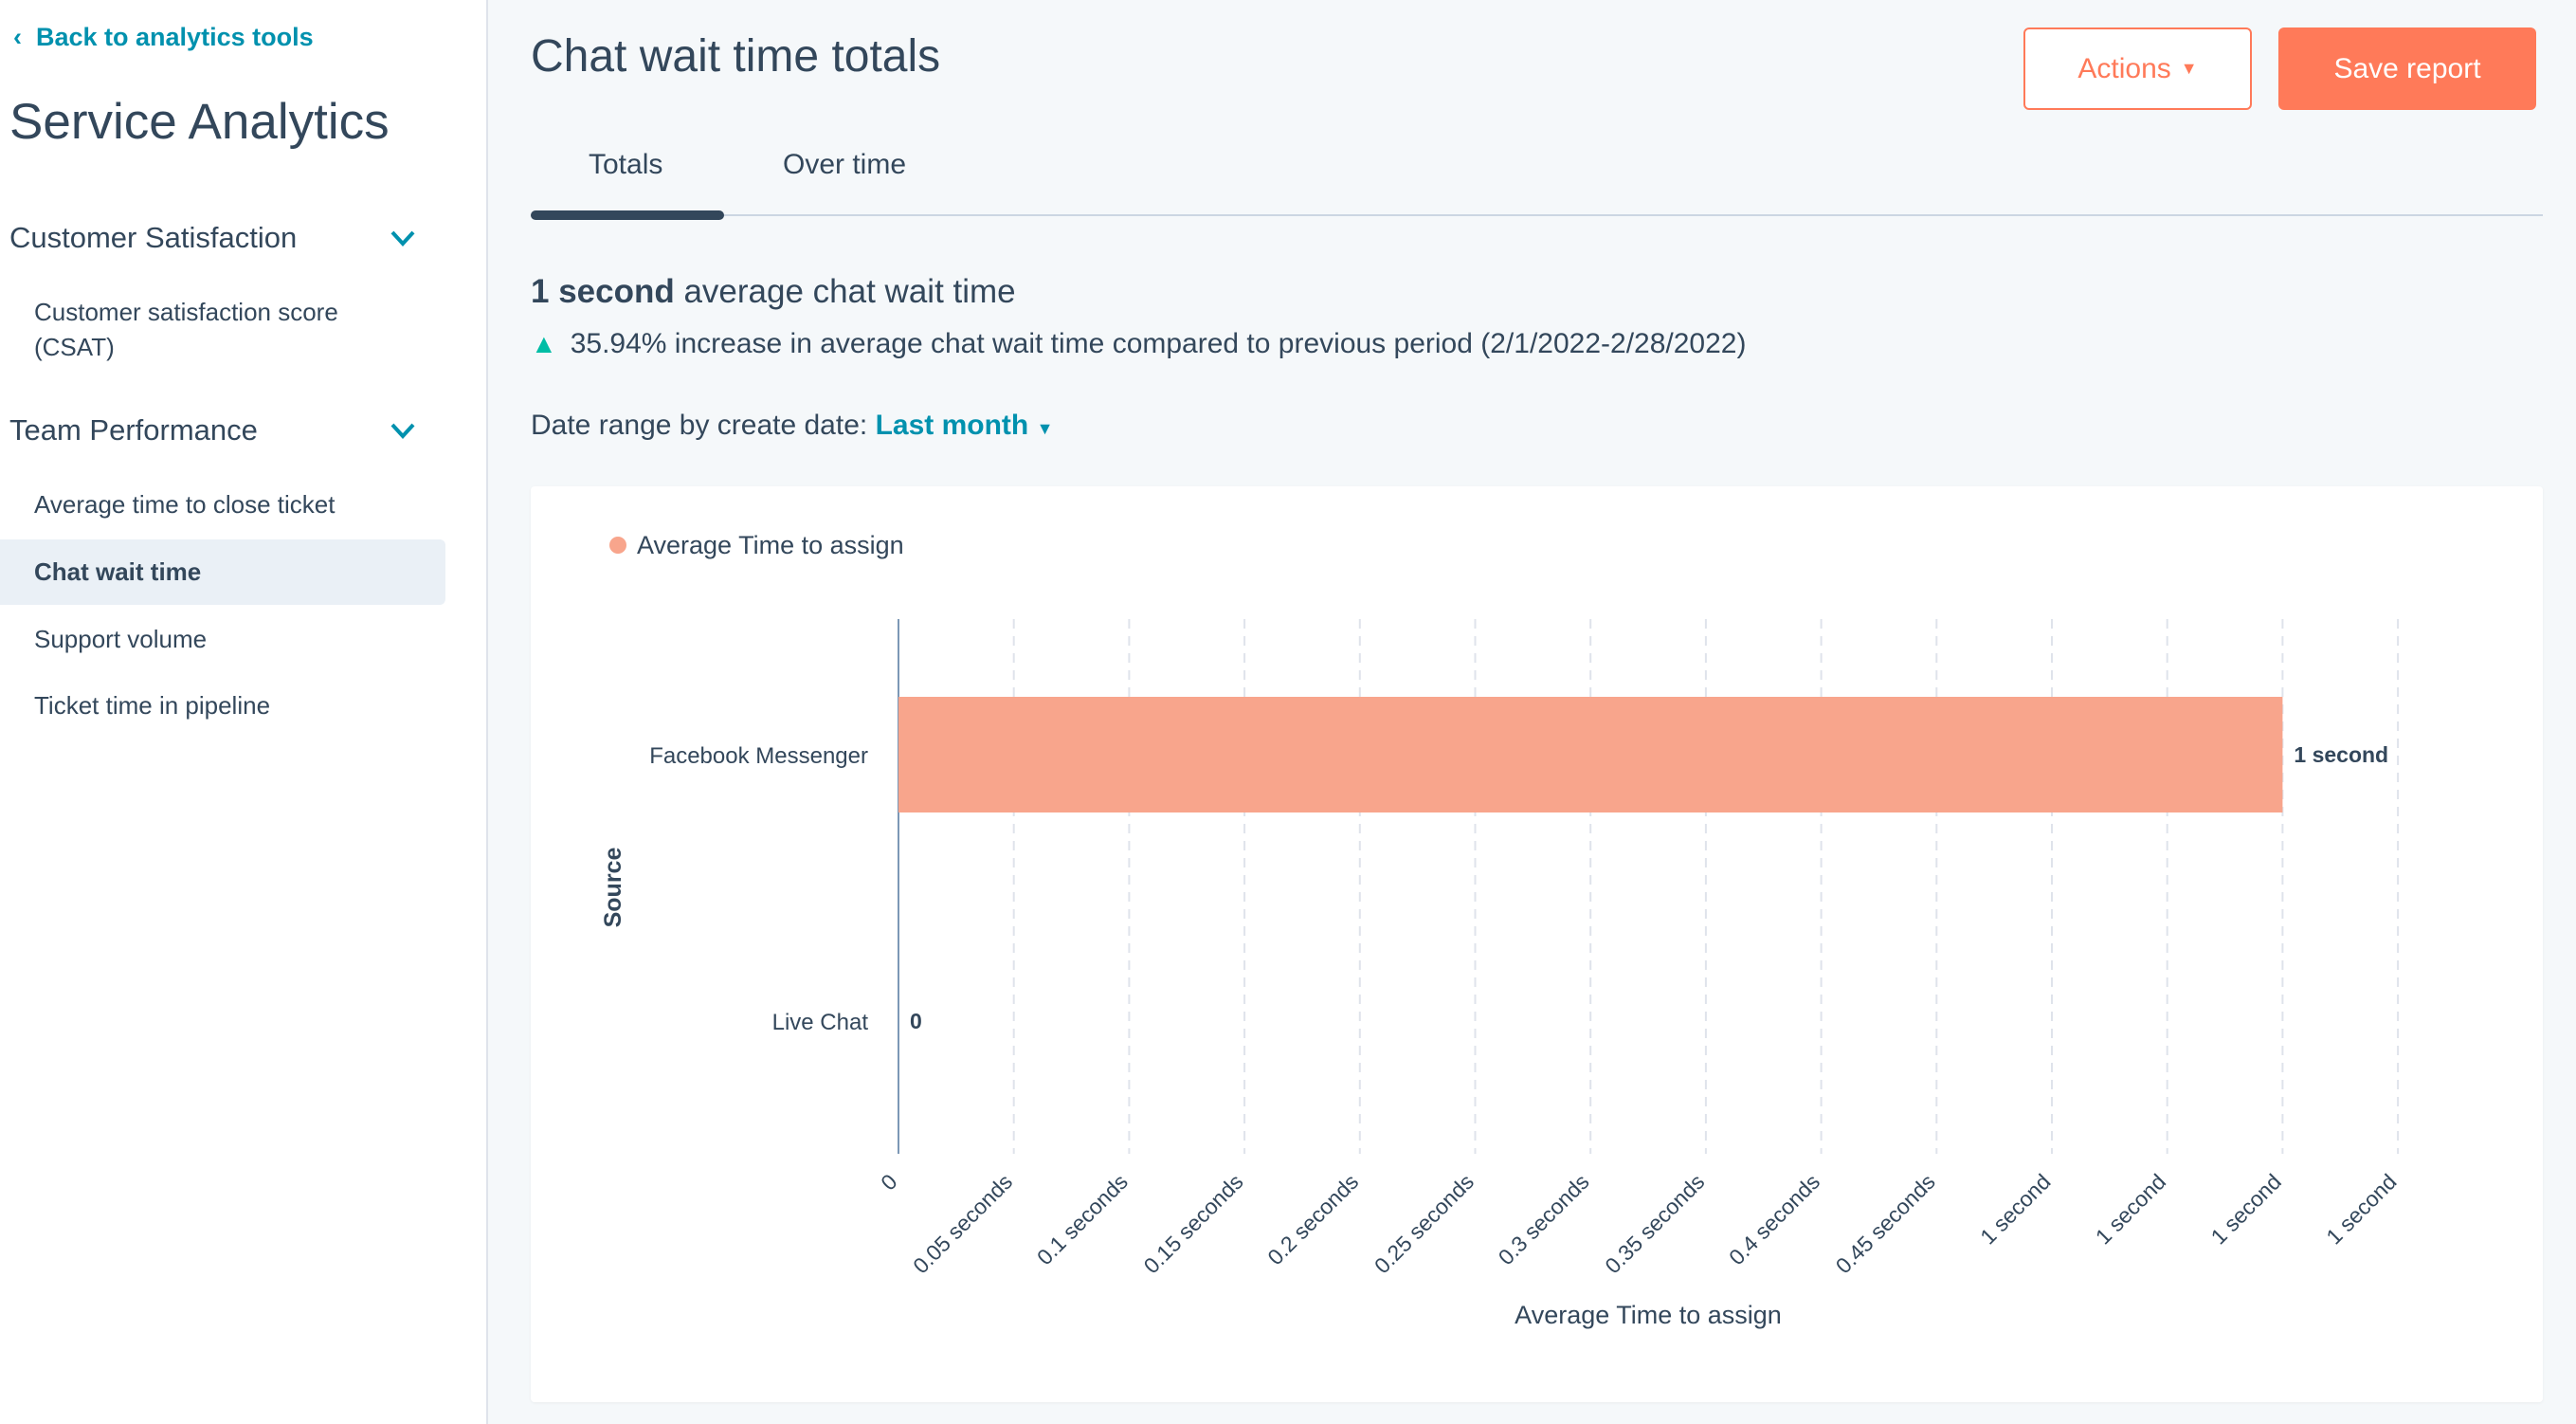 The width and height of the screenshot is (2576, 1424). Describe the element at coordinates (1774, 1219) in the screenshot. I see `x-tick-label: 0.4 seconds` at that location.